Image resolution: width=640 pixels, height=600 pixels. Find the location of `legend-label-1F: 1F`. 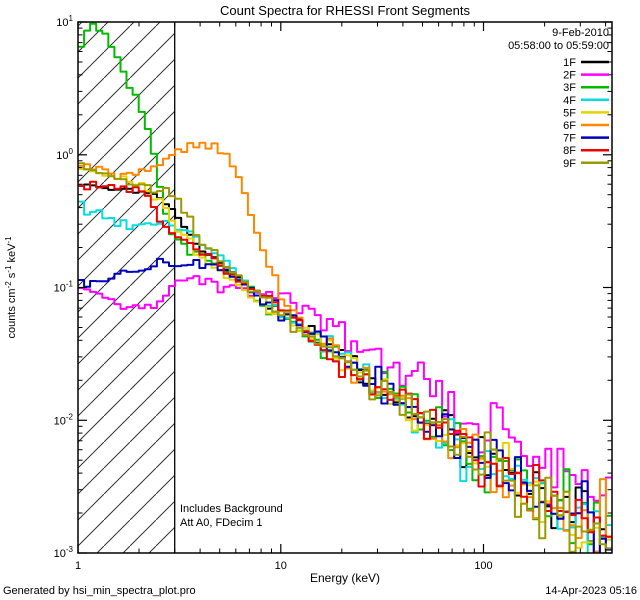

legend-label-1F: 1F is located at coordinates (569, 63).